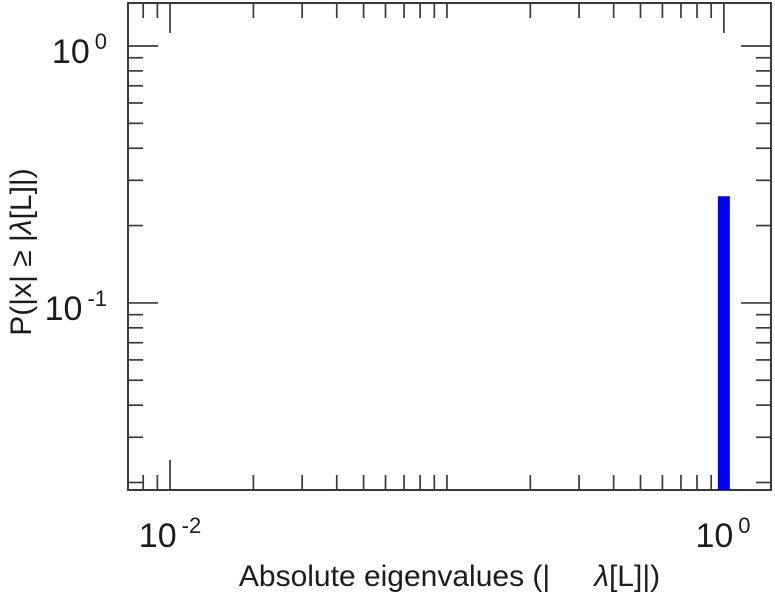 This screenshot has height=600, width=775. Describe the element at coordinates (100, 41) in the screenshot. I see `y-tick-exp-1e0: 0` at that location.